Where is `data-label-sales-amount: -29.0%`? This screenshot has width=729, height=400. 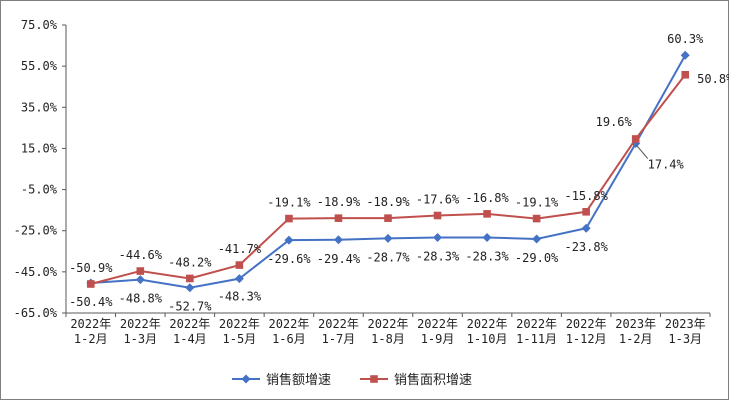 data-label-sales-amount: -29.0% is located at coordinates (537, 258).